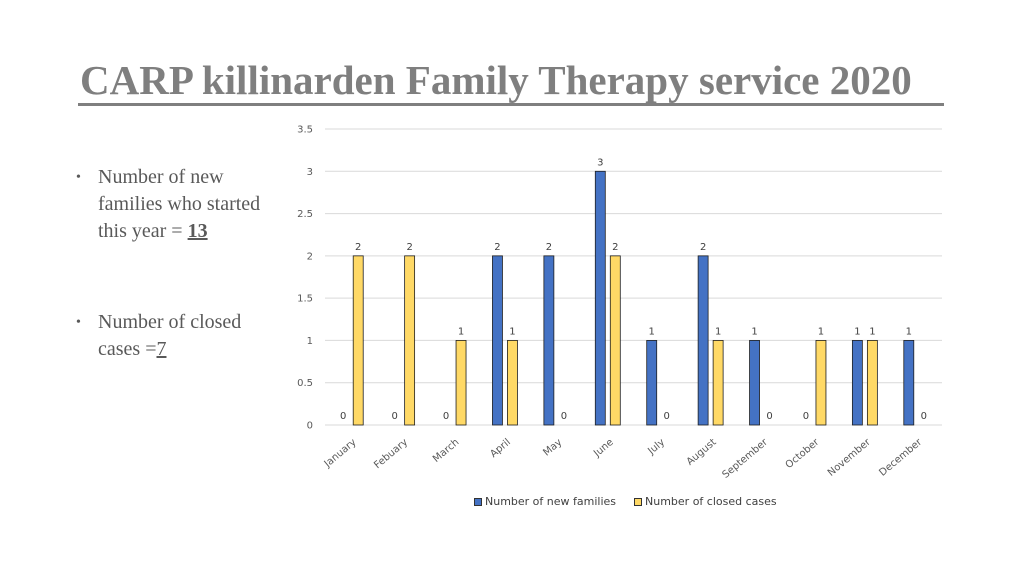 This screenshot has height=576, width=1024. What do you see at coordinates (638, 501) in the screenshot?
I see `legend-swatch-closed-cases` at bounding box center [638, 501].